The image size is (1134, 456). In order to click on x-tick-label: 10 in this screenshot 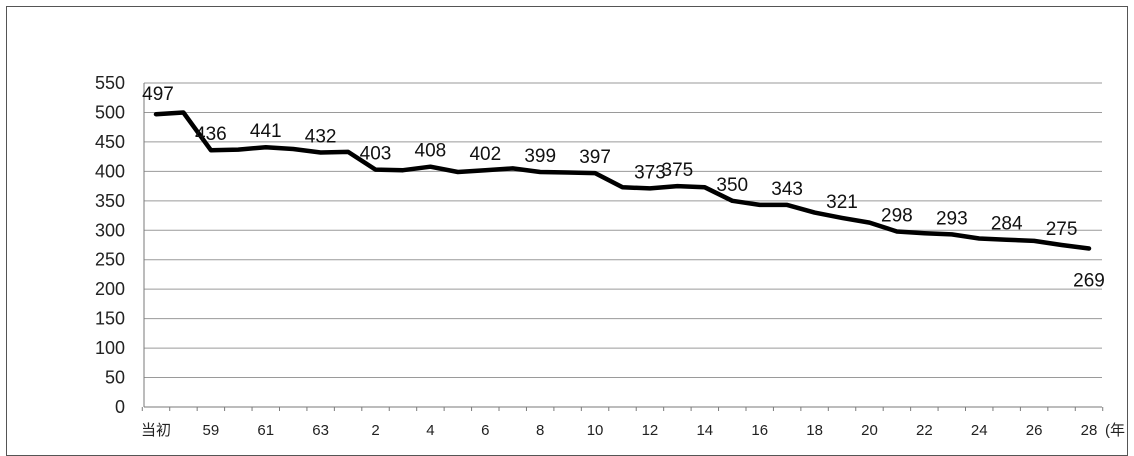, I will do `click(595, 430)`.